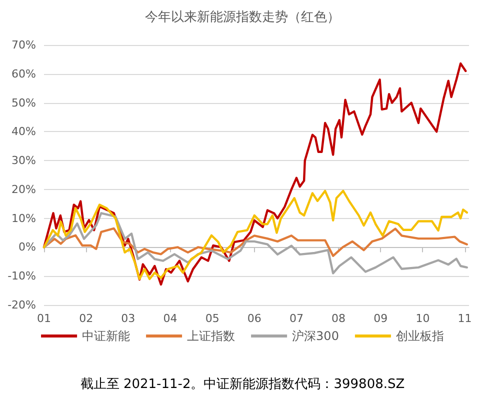 The width and height of the screenshot is (485, 399). Describe the element at coordinates (242, 384) in the screenshot. I see `text: 截止至 2021-11-2。中证新能源指数代码：399808.SZ` at that location.